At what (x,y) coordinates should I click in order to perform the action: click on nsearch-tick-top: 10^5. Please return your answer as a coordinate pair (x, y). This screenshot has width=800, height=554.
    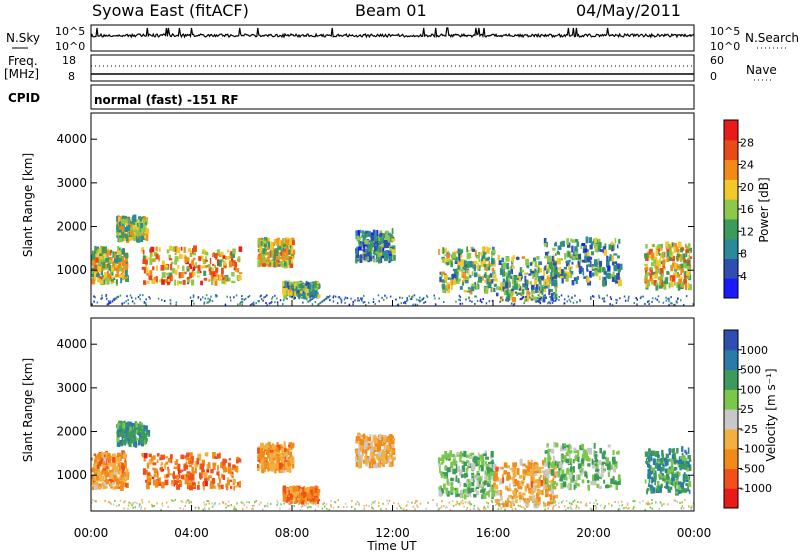
    Looking at the image, I should click on (725, 31).